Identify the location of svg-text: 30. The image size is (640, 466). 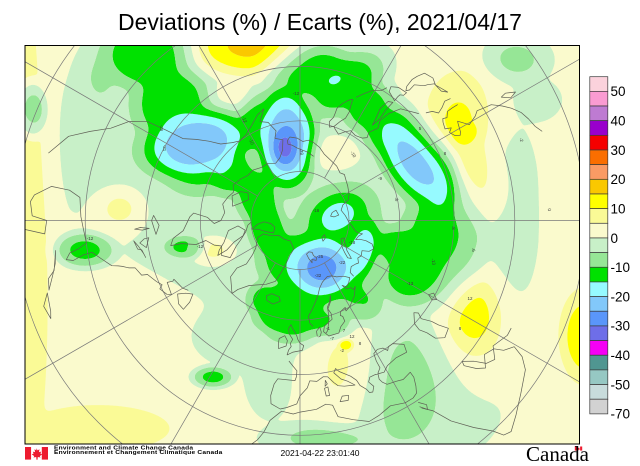
(618, 150).